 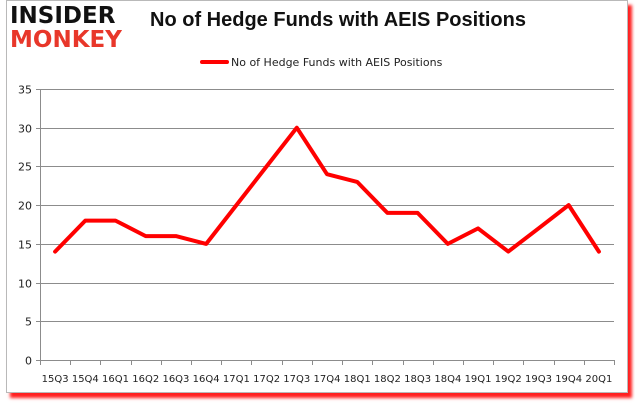 I want to click on y-tick-label: 35, so click(x=25, y=90).